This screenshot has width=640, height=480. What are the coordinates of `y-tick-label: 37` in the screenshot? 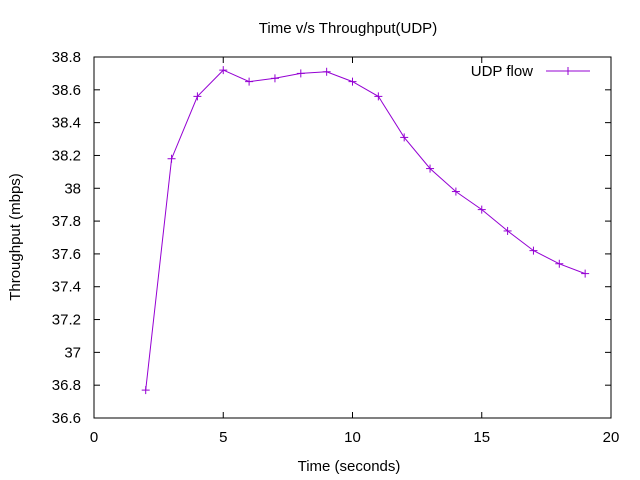 It's located at (72, 352).